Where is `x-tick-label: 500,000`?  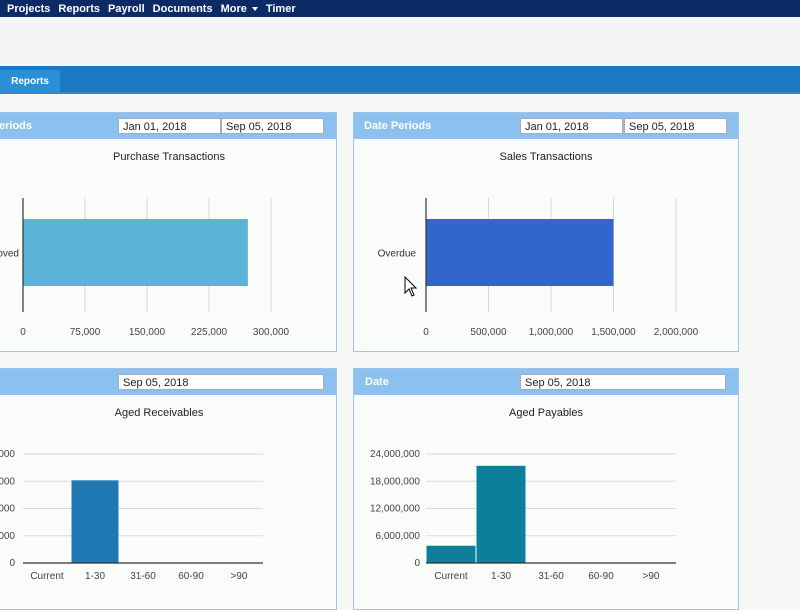 x-tick-label: 500,000 is located at coordinates (488, 332).